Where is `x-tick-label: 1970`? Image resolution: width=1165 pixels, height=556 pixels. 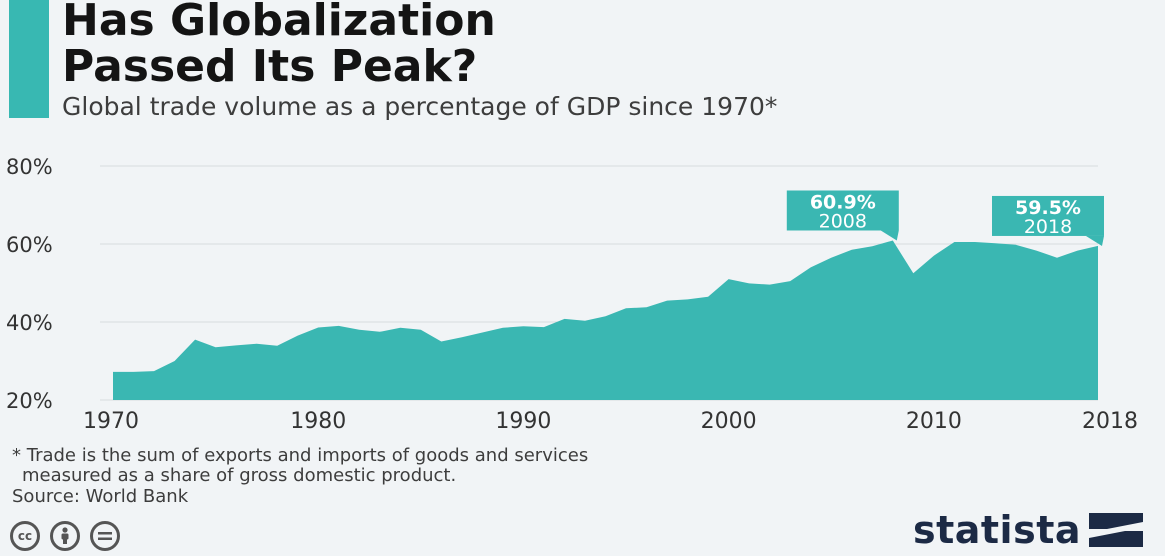 x-tick-label: 1970 is located at coordinates (111, 421).